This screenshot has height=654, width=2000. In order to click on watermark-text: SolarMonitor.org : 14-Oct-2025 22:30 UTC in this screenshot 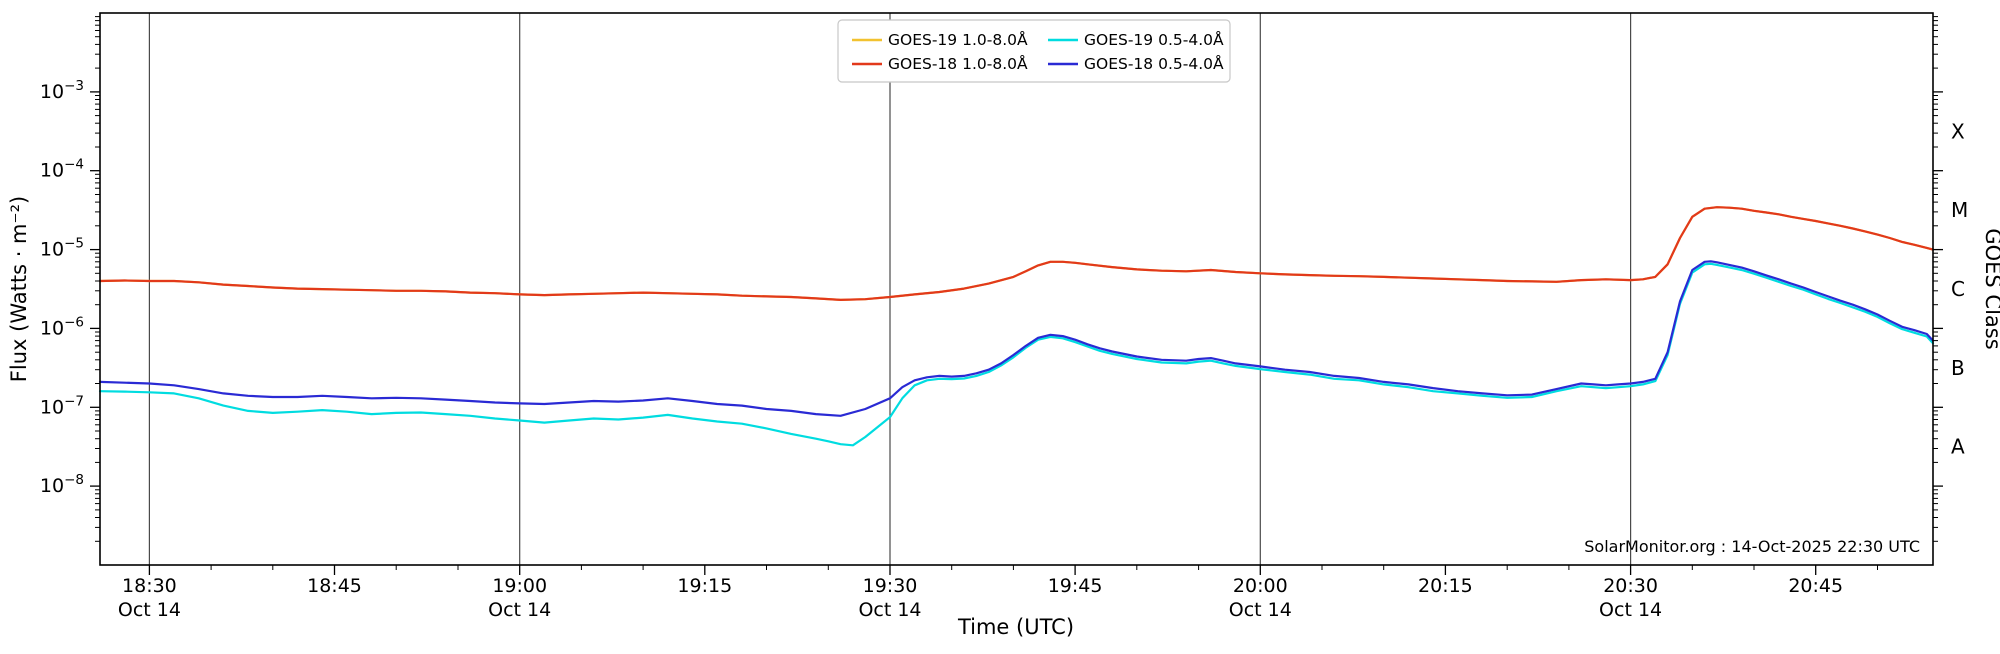, I will do `click(1752, 546)`.